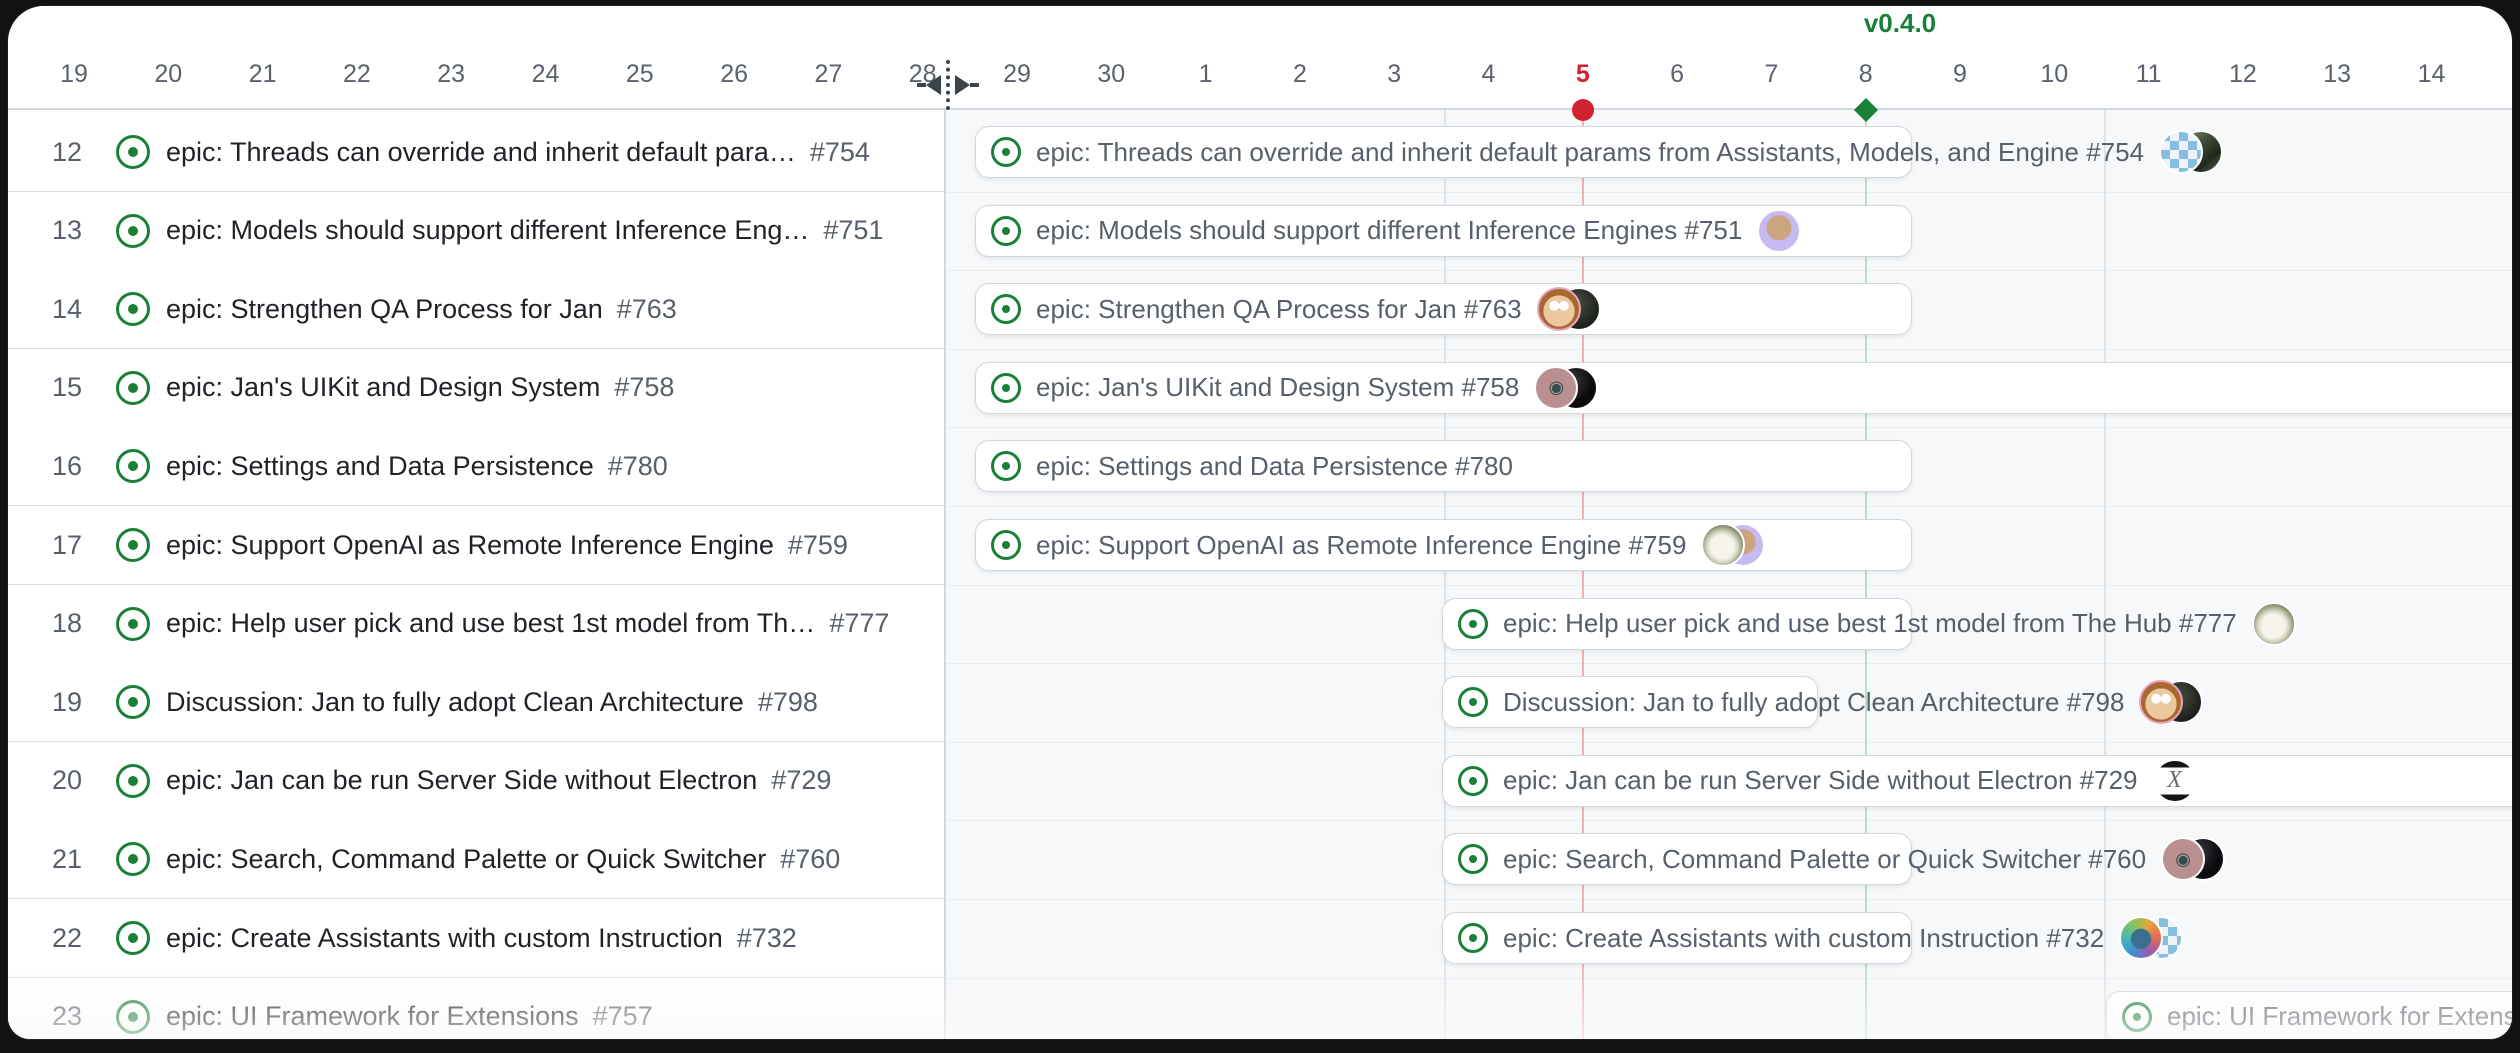 The width and height of the screenshot is (2520, 1053). I want to click on date-label-22: 22, so click(356, 74).